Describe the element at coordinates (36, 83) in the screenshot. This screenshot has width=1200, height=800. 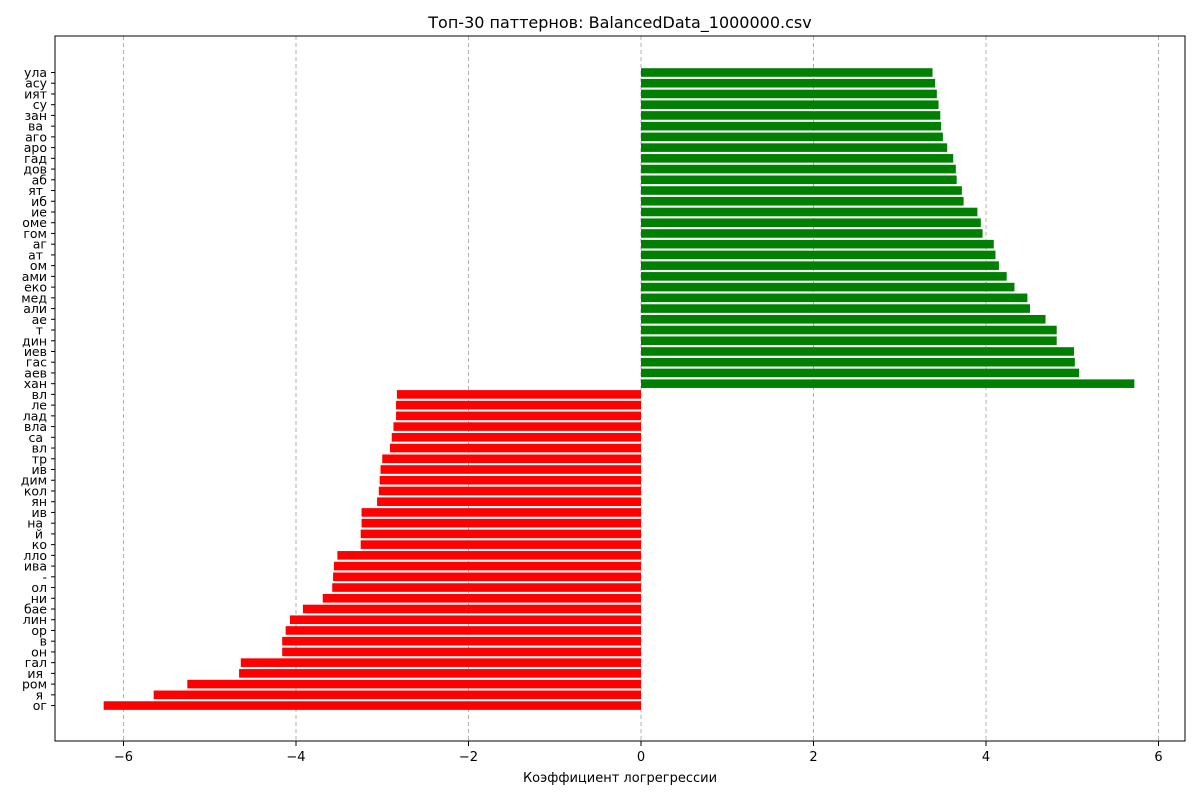
I see `category-label: асу` at that location.